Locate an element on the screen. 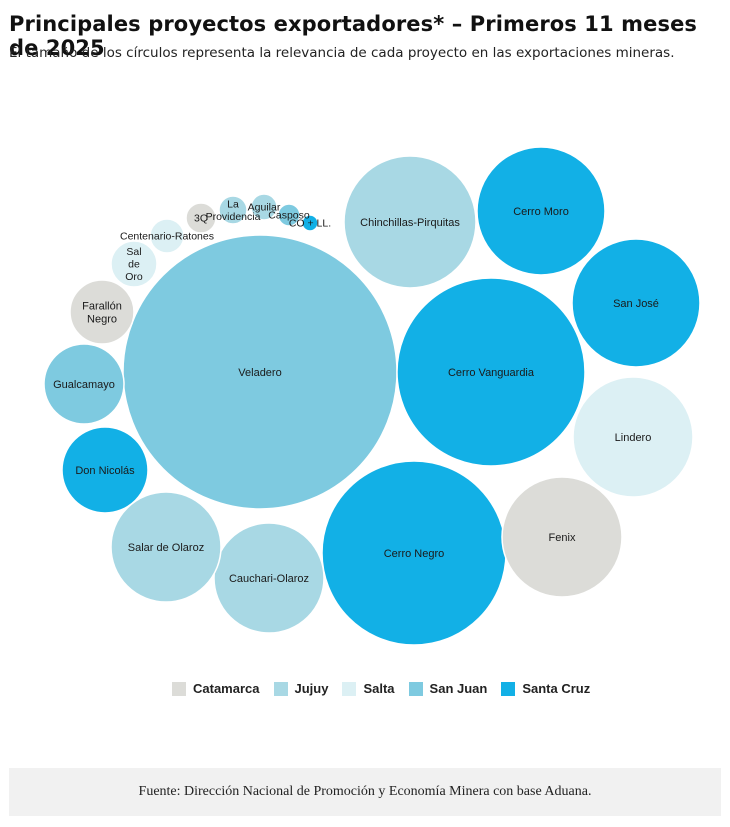 The height and width of the screenshot is (827, 730). bubble-label-gualcamayo: Gualcamayo is located at coordinates (84, 385).